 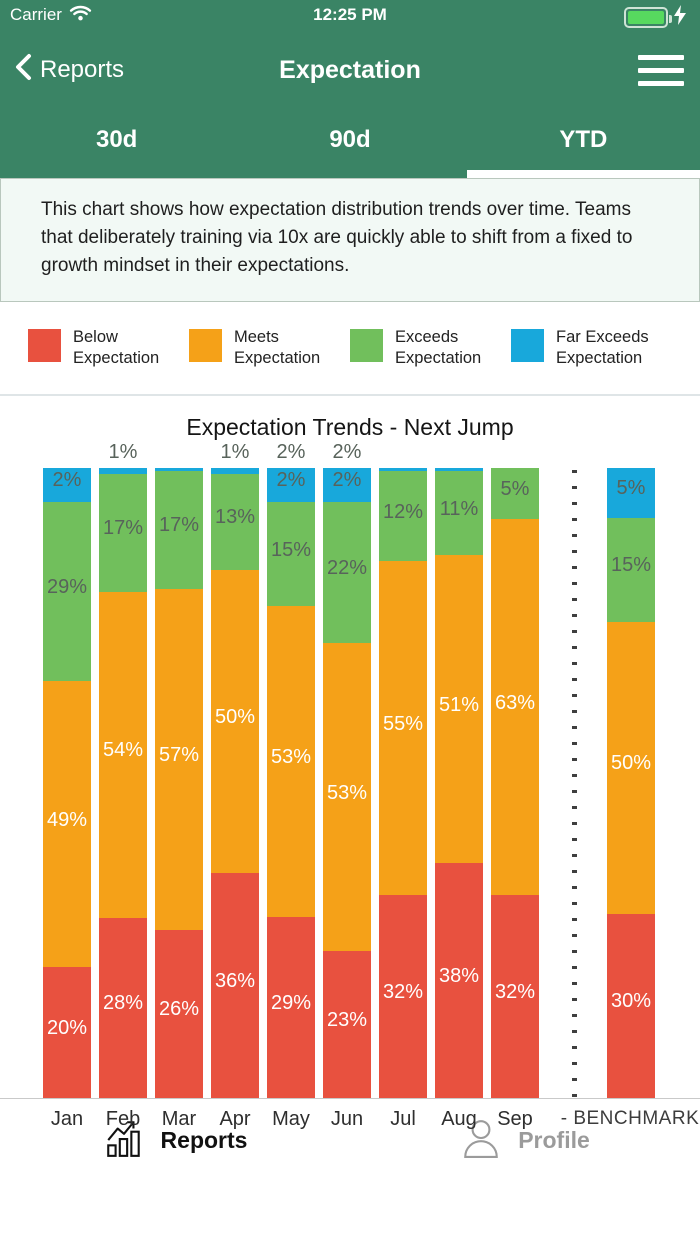 What do you see at coordinates (80, 15) in the screenshot?
I see `wifi-icon` at bounding box center [80, 15].